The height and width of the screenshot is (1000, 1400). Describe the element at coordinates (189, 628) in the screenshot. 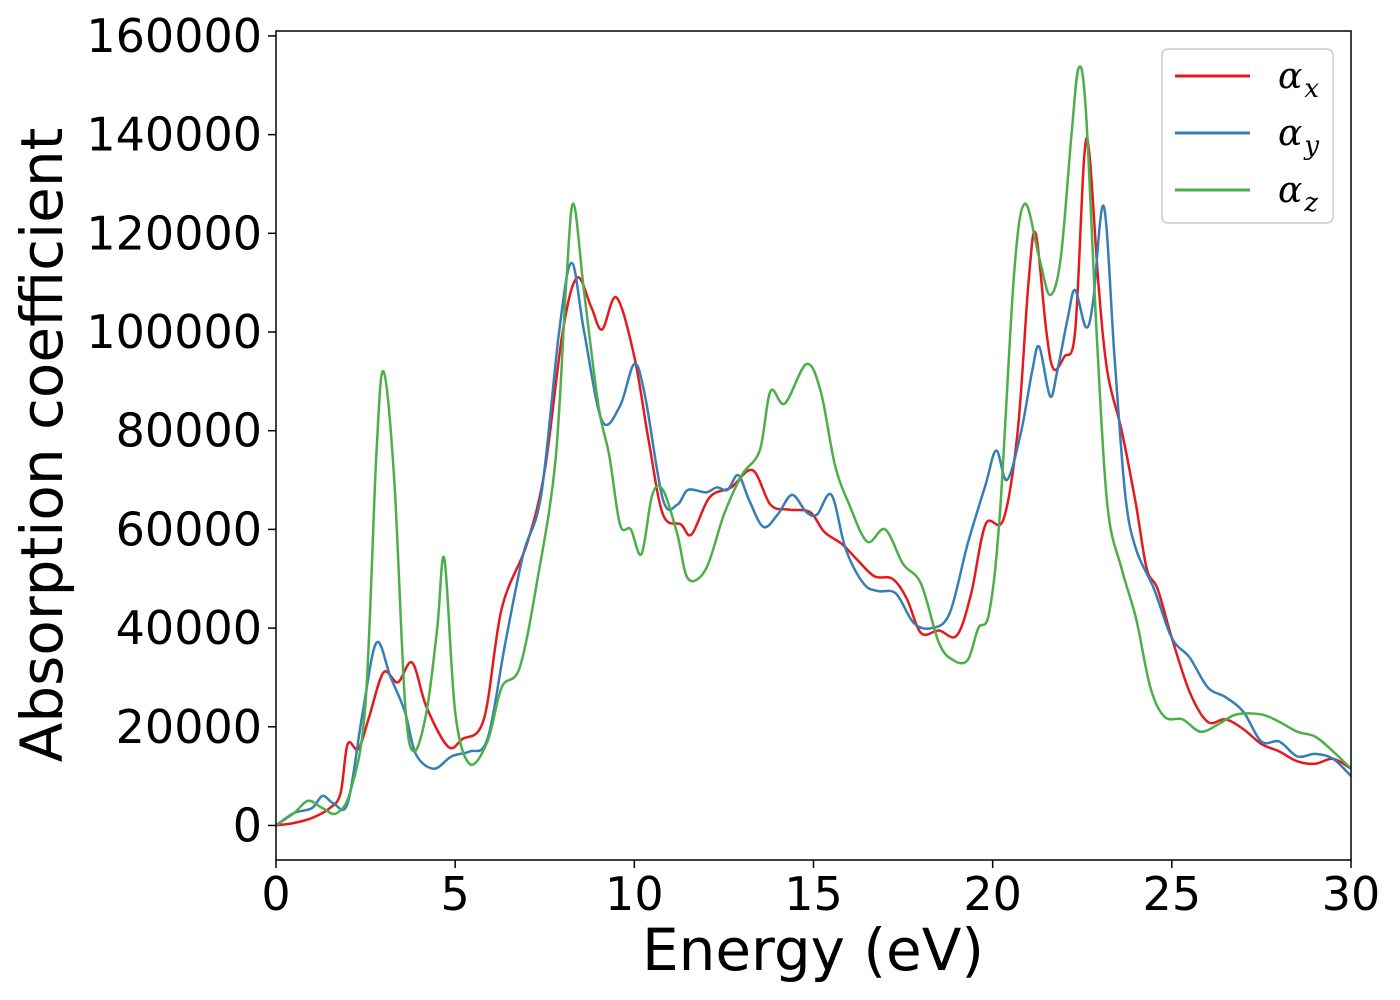

I see `y-tick-label: 40000` at that location.